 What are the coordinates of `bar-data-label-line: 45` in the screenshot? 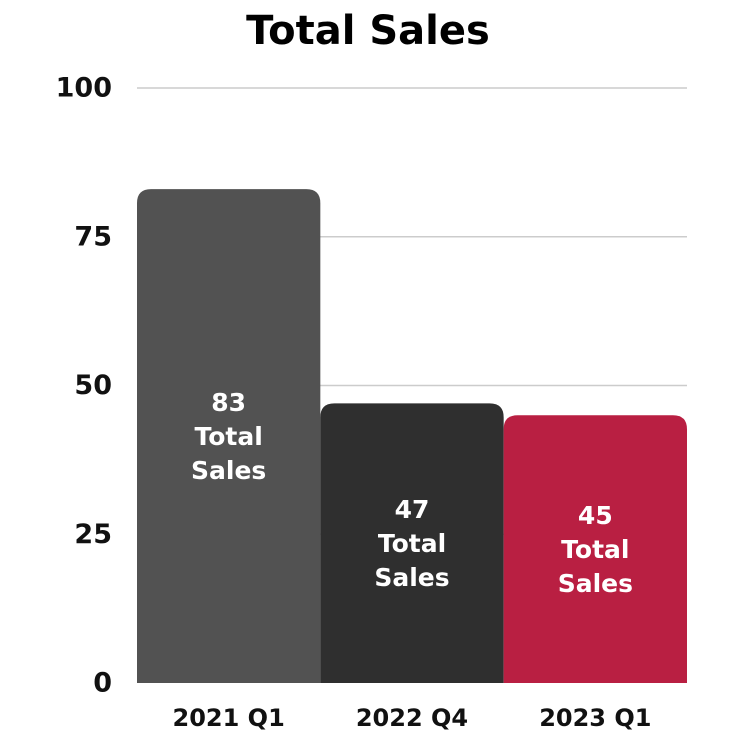 It's located at (595, 515).